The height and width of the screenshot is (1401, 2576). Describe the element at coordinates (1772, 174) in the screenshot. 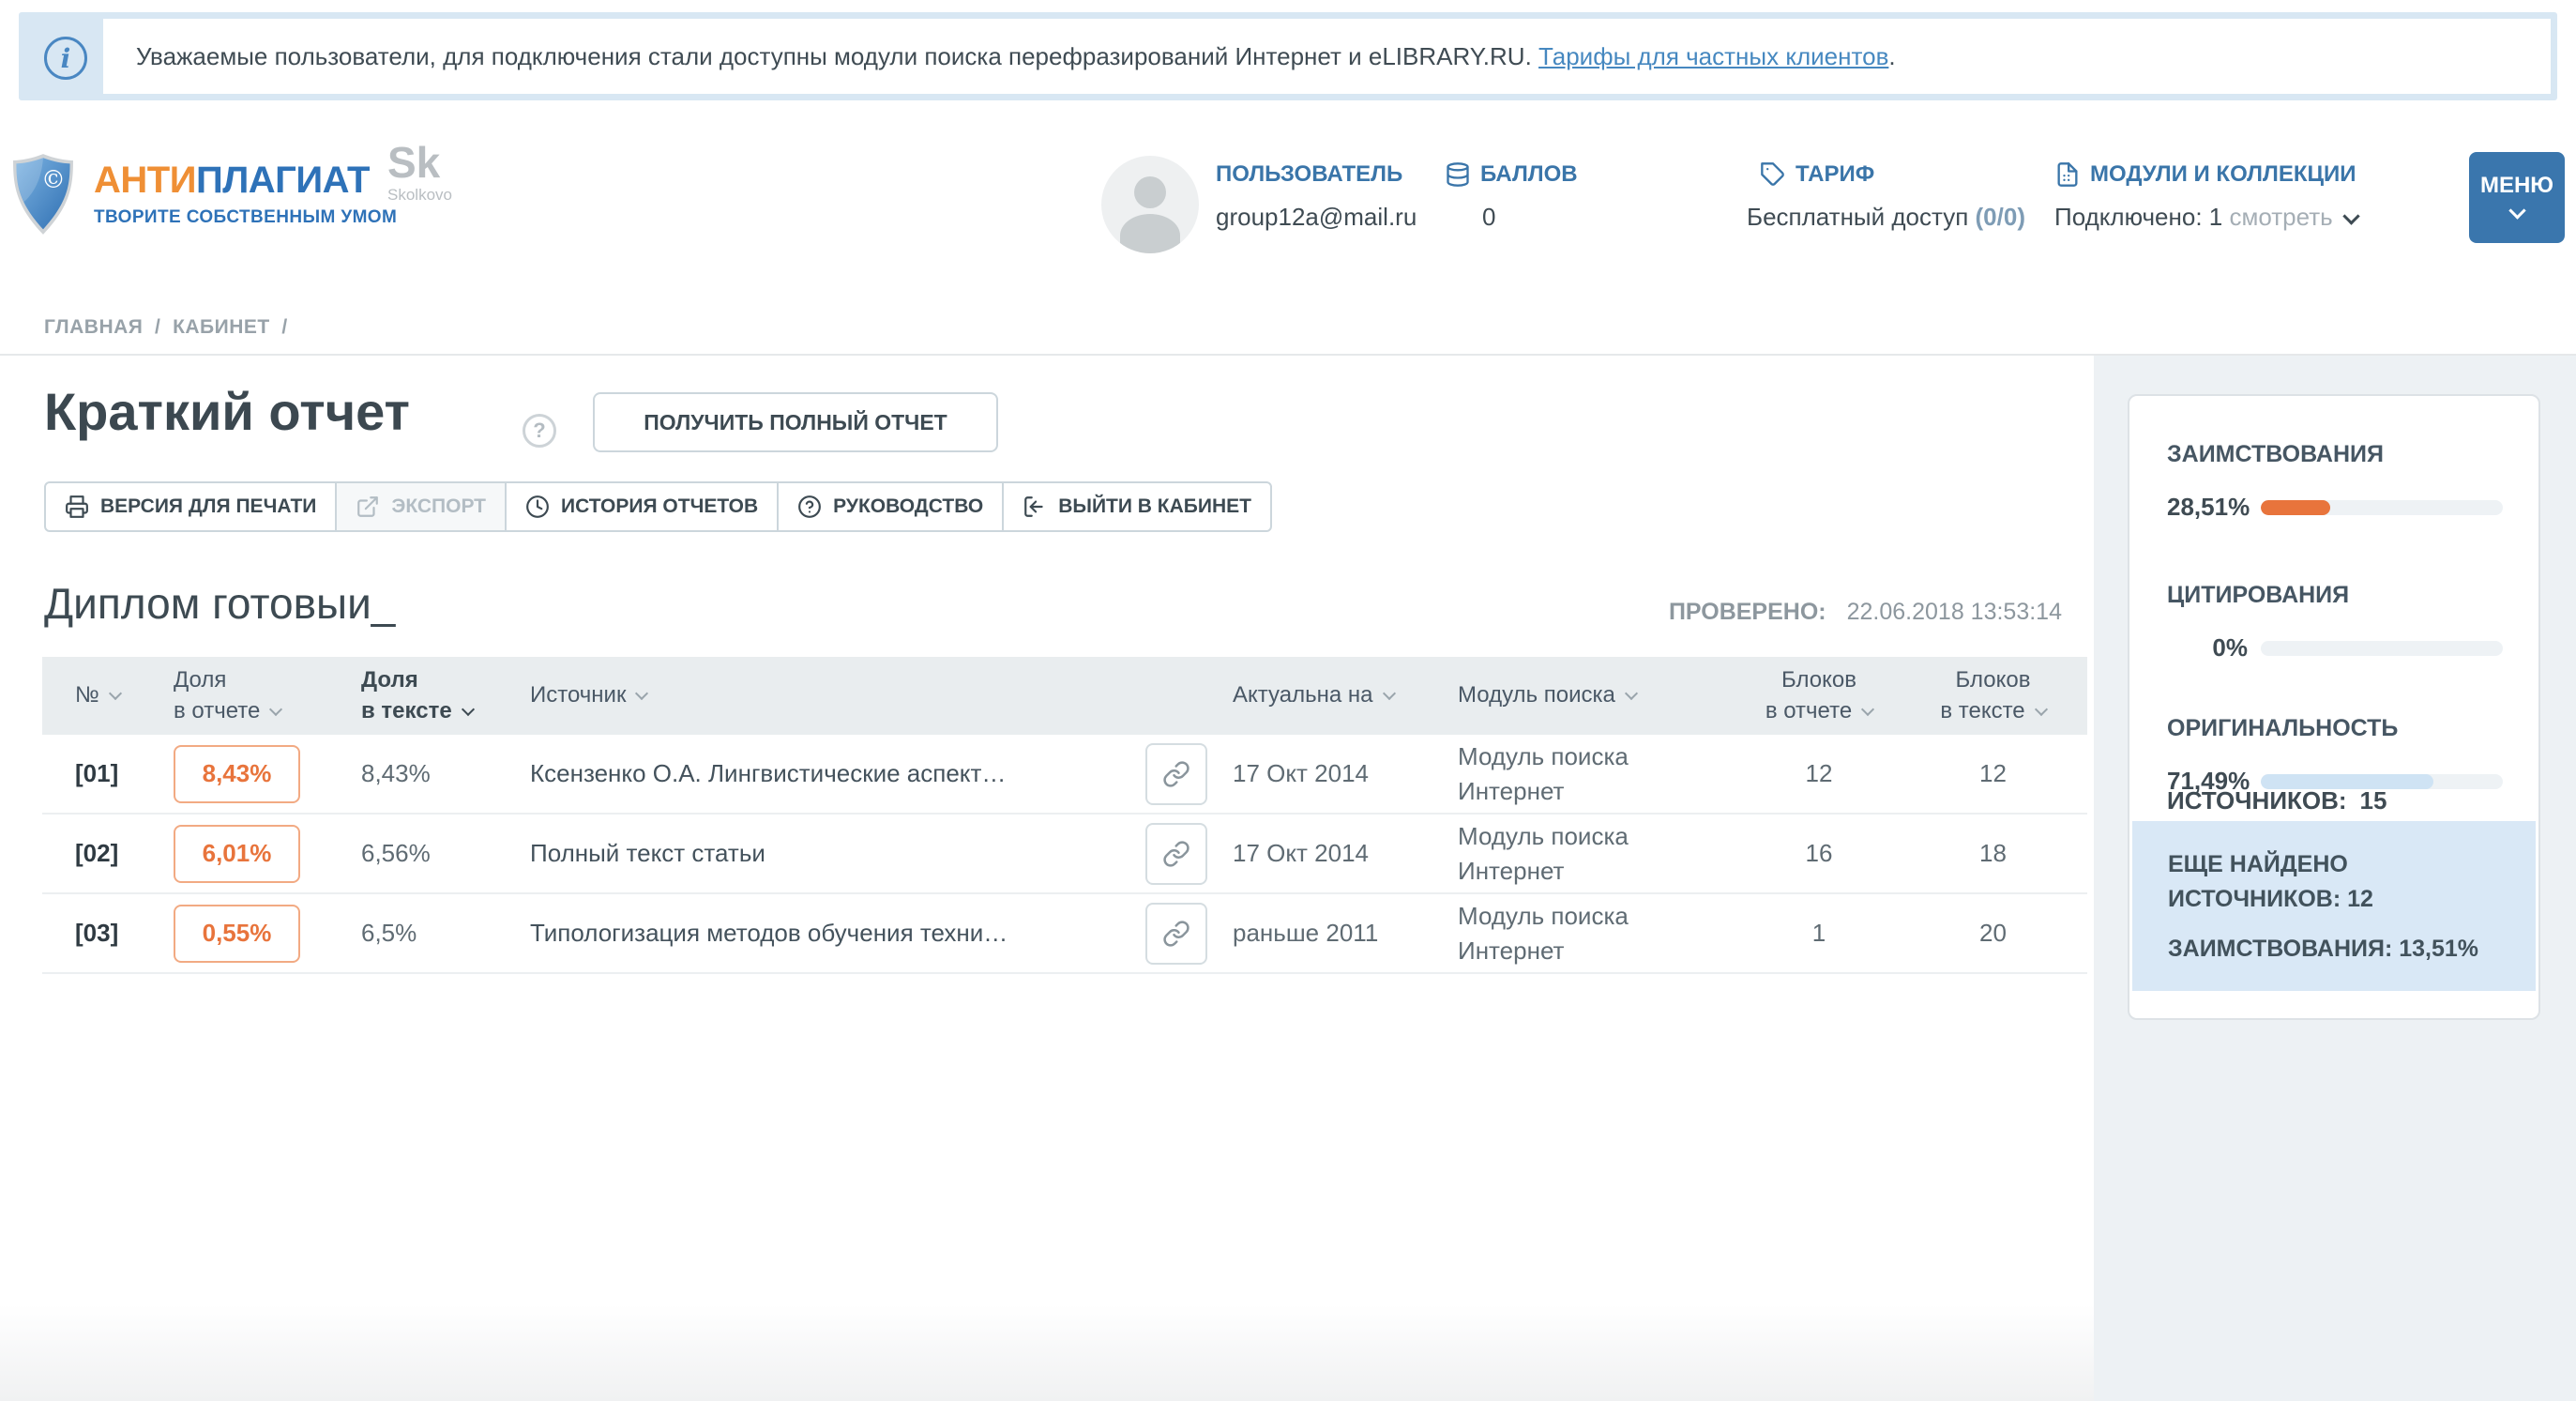

I see `tag-icon` at that location.